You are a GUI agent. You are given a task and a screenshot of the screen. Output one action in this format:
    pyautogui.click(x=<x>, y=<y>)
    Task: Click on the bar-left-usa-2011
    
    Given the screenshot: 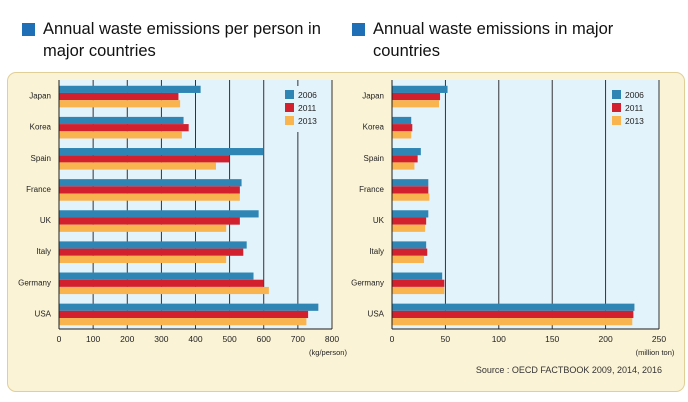 What is the action you would take?
    pyautogui.click(x=184, y=314)
    